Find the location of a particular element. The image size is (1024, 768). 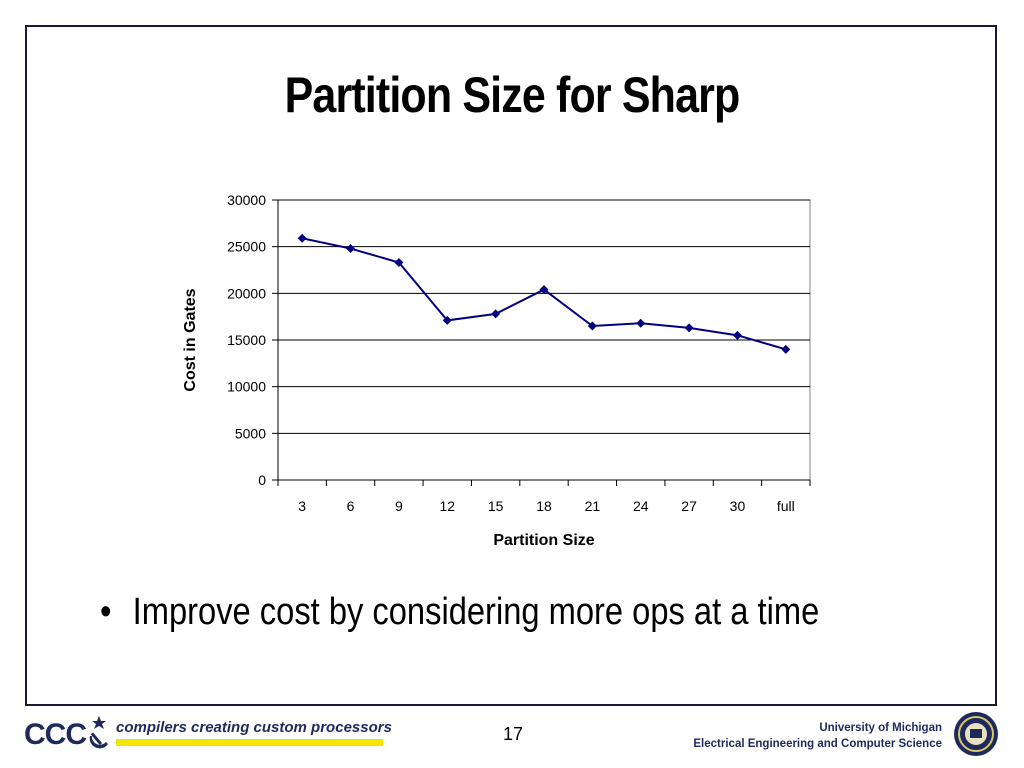

y-tick-label: 0 is located at coordinates (262, 480).